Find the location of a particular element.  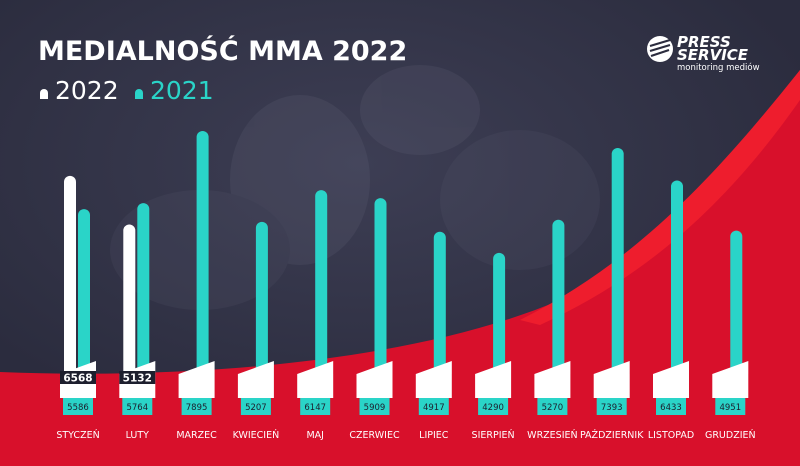

category-label-10: LISTOPAD is located at coordinates (671, 435).